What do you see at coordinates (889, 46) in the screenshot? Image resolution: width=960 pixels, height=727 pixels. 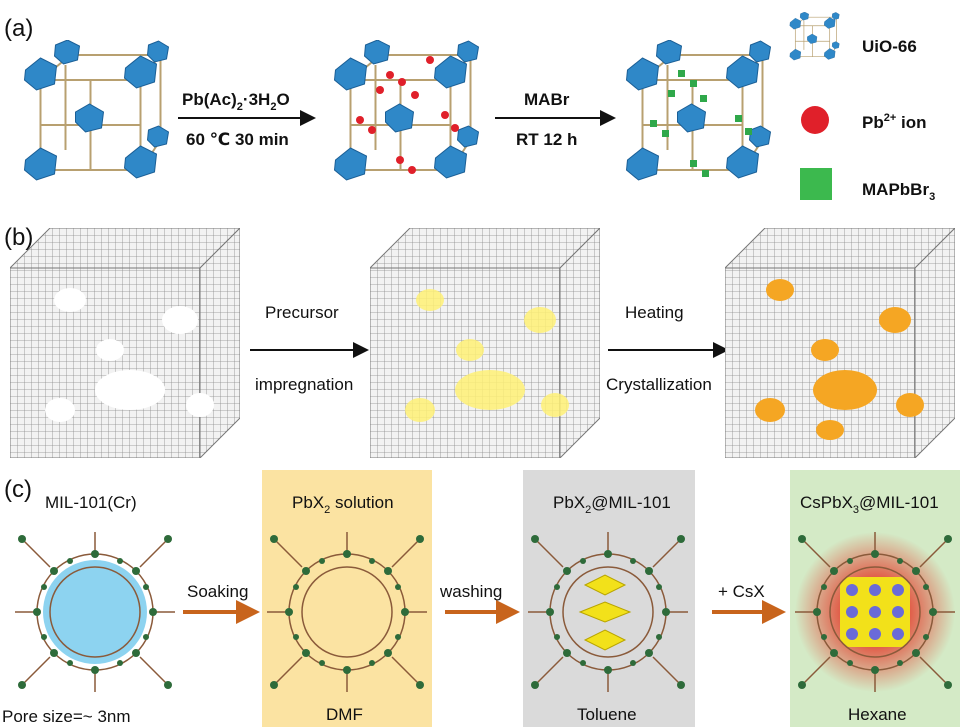 I see `legend-text: UiO-66` at bounding box center [889, 46].